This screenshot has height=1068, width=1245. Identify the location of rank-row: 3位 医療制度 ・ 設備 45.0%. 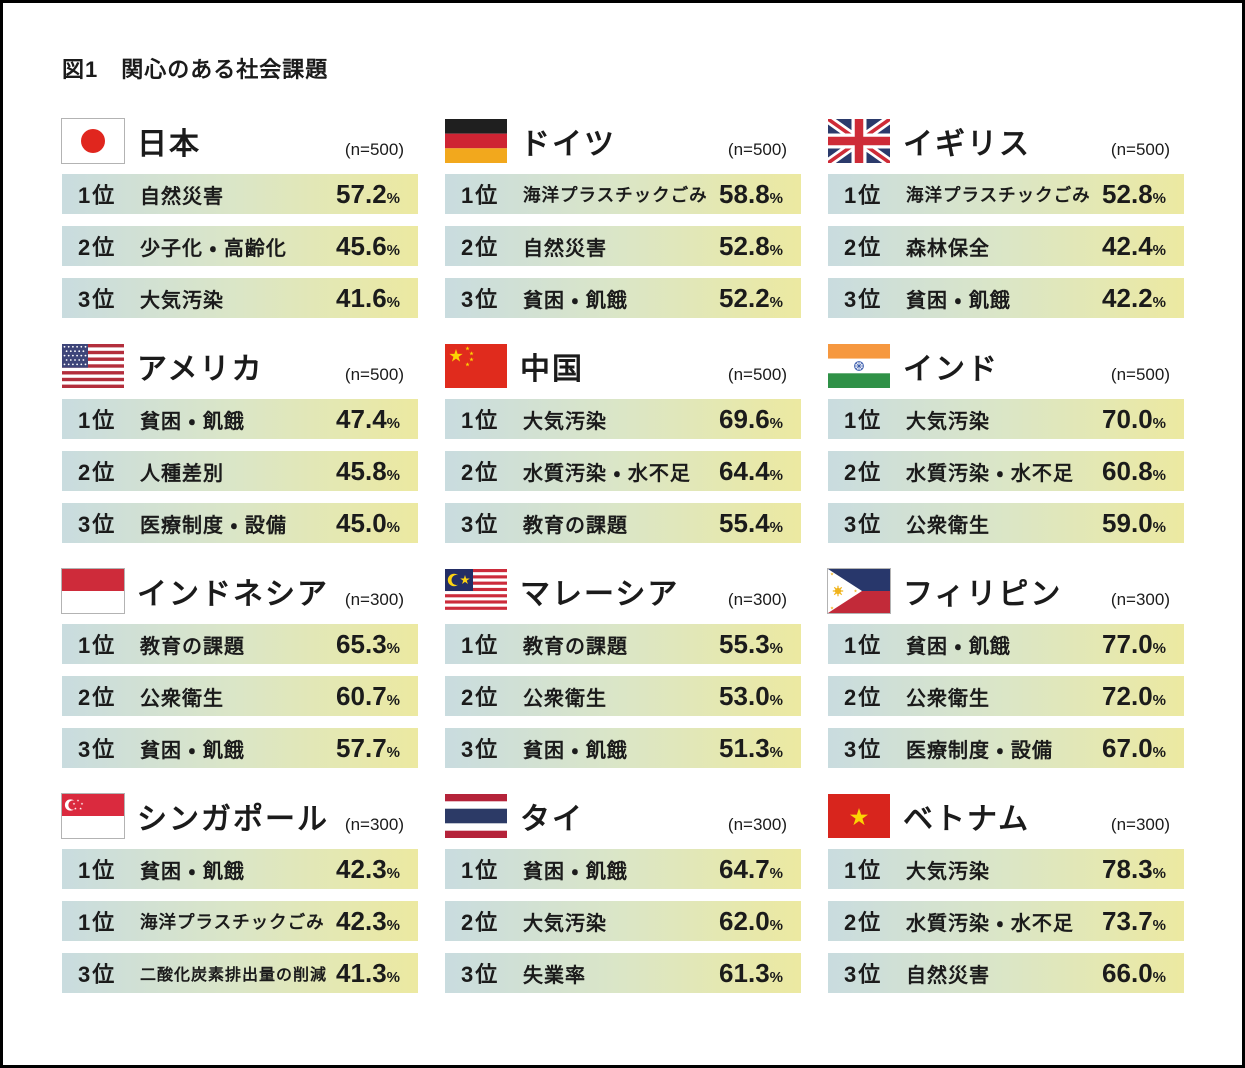
(240, 523).